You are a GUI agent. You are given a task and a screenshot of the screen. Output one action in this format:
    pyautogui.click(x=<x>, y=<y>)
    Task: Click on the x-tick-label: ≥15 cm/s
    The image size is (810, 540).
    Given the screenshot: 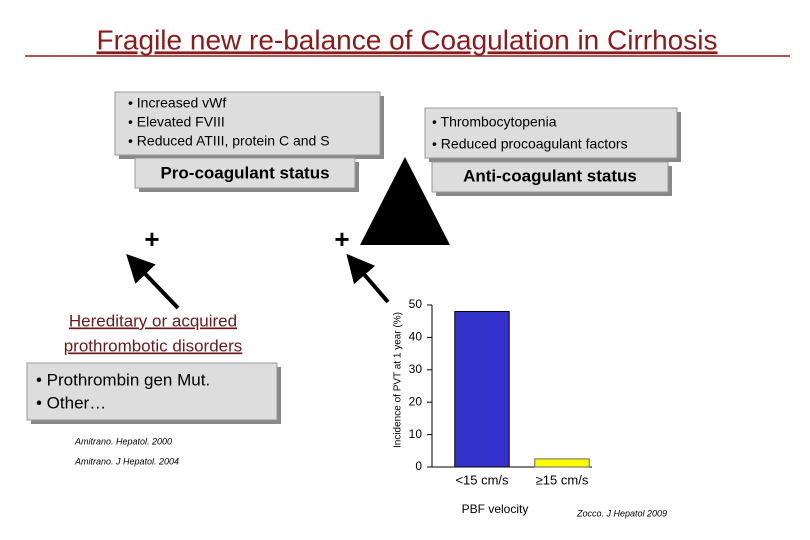 What is the action you would take?
    pyautogui.click(x=562, y=479)
    